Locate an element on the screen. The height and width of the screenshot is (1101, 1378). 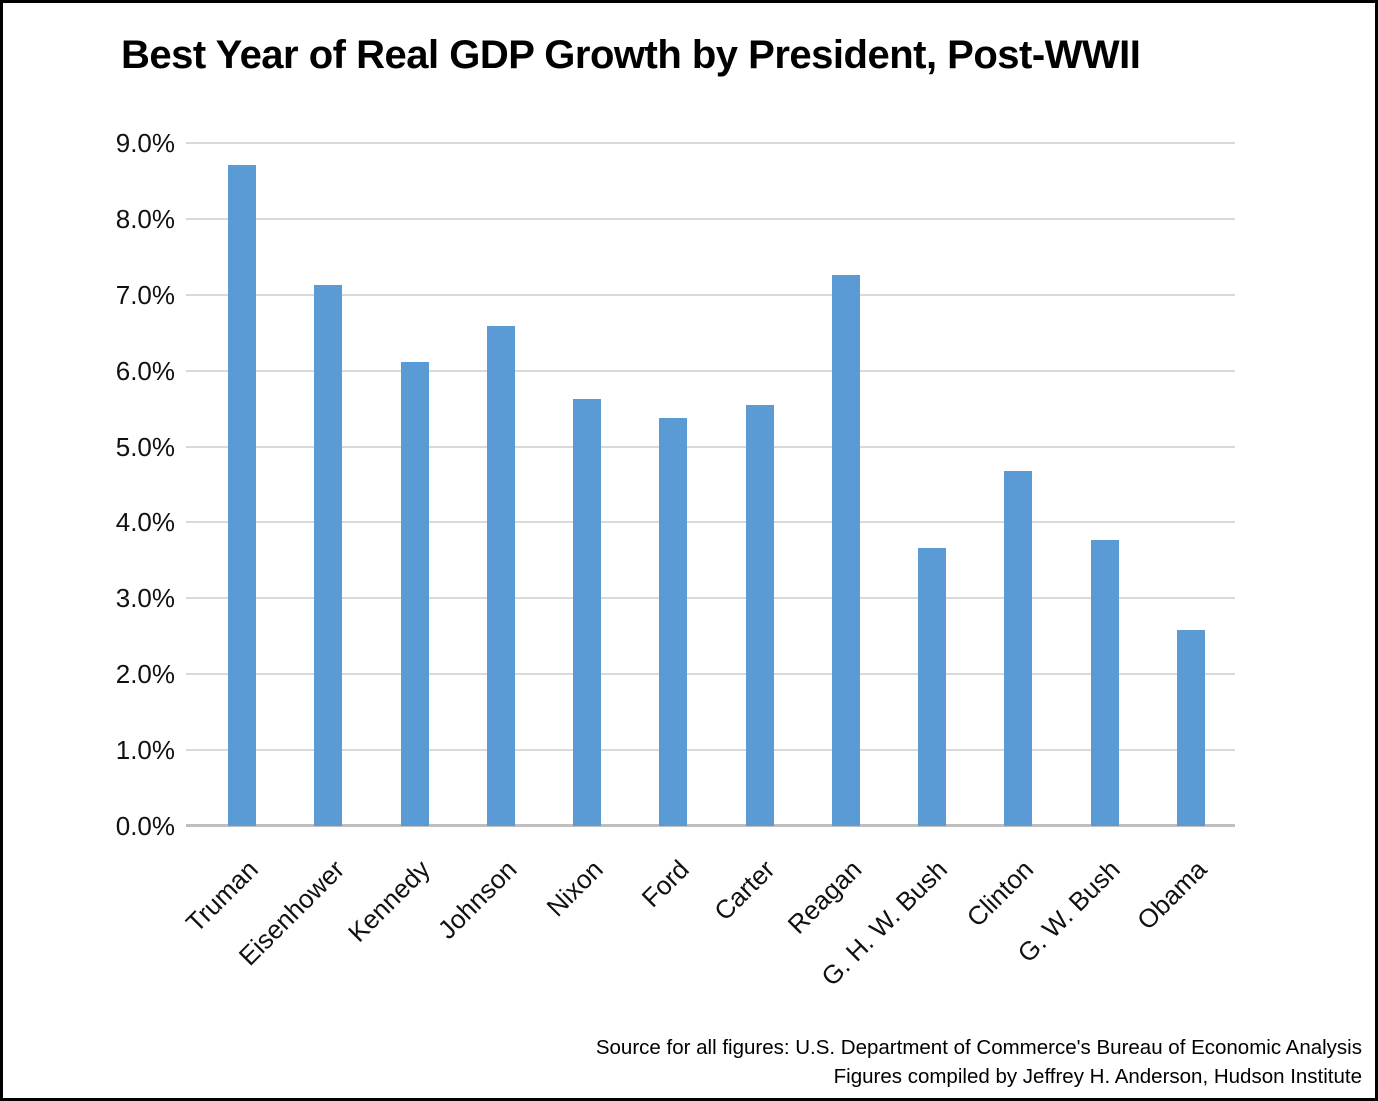
bar-reagan is located at coordinates (845, 550).